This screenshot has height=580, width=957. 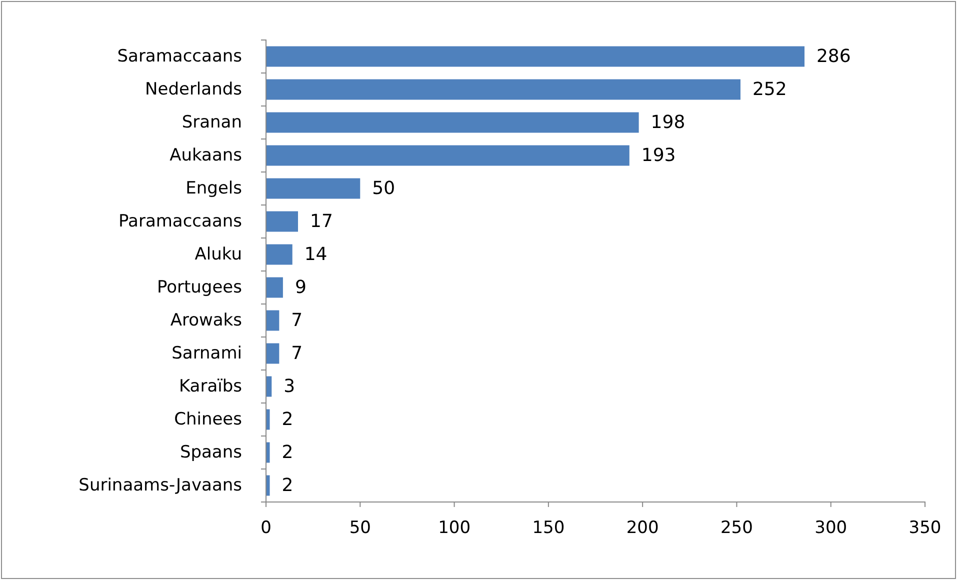 What do you see at coordinates (831, 528) in the screenshot?
I see `x-tick-label: 300` at bounding box center [831, 528].